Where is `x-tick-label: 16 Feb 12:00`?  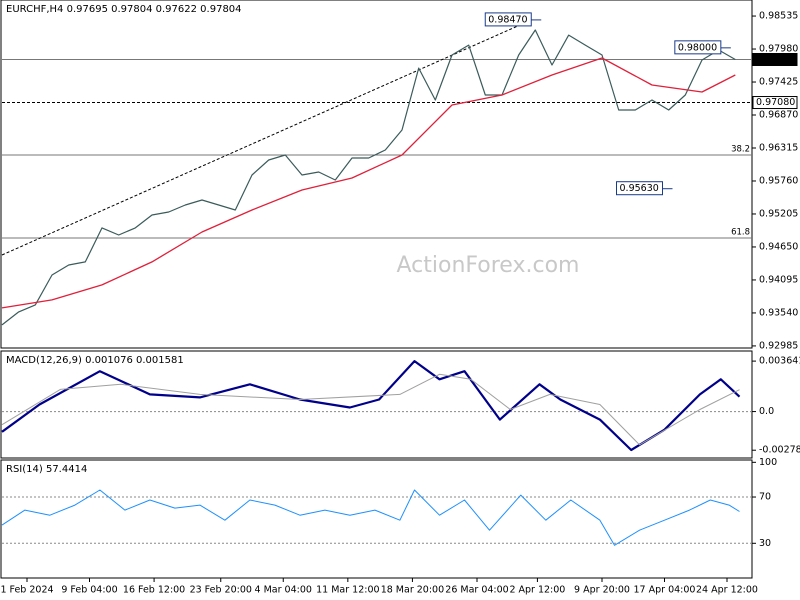 x-tick-label: 16 Feb 12:00 is located at coordinates (154, 590).